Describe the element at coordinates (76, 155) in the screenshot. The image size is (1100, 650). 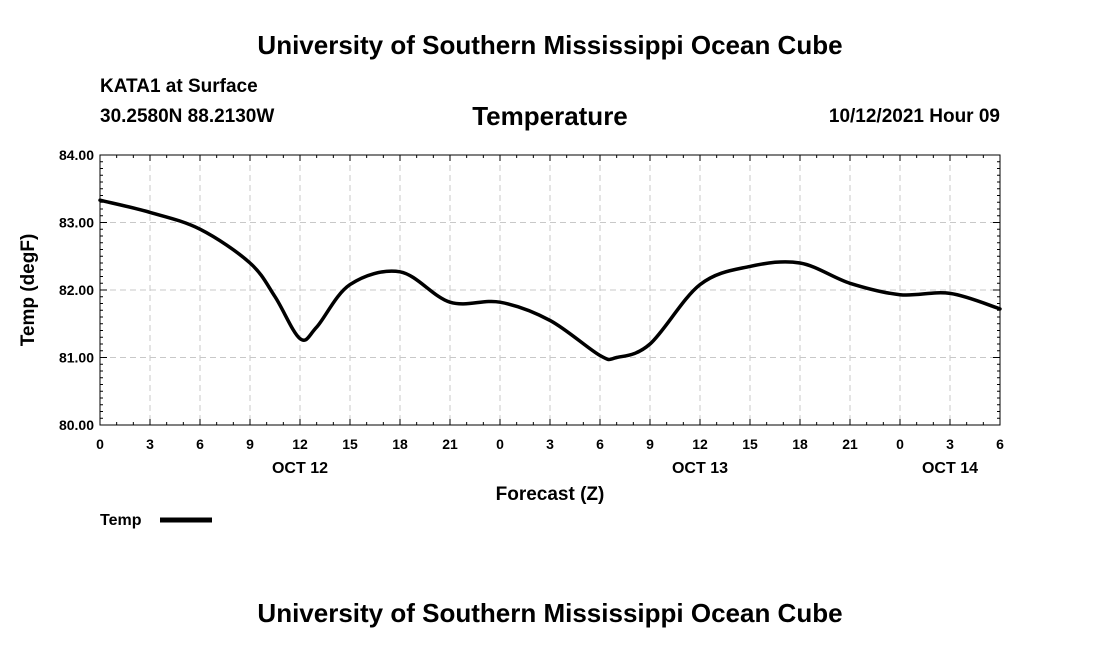
I see `y-tick-label: 84.00` at that location.